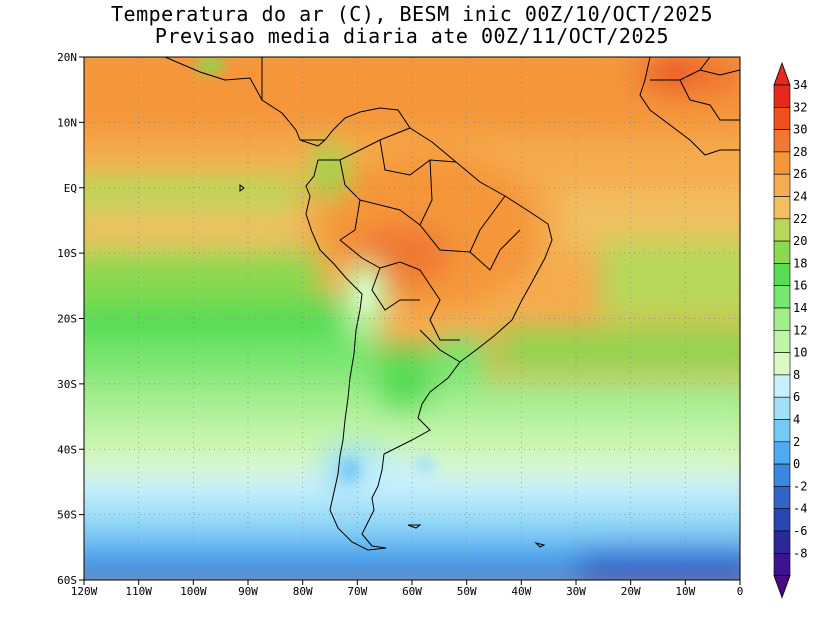  What do you see at coordinates (800, 286) in the screenshot?
I see `colorbar-label: 16` at bounding box center [800, 286].